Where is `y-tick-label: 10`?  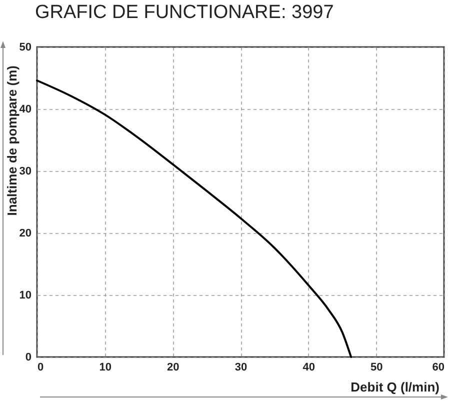
y-tick-label: 10 is located at coordinates (25, 296).